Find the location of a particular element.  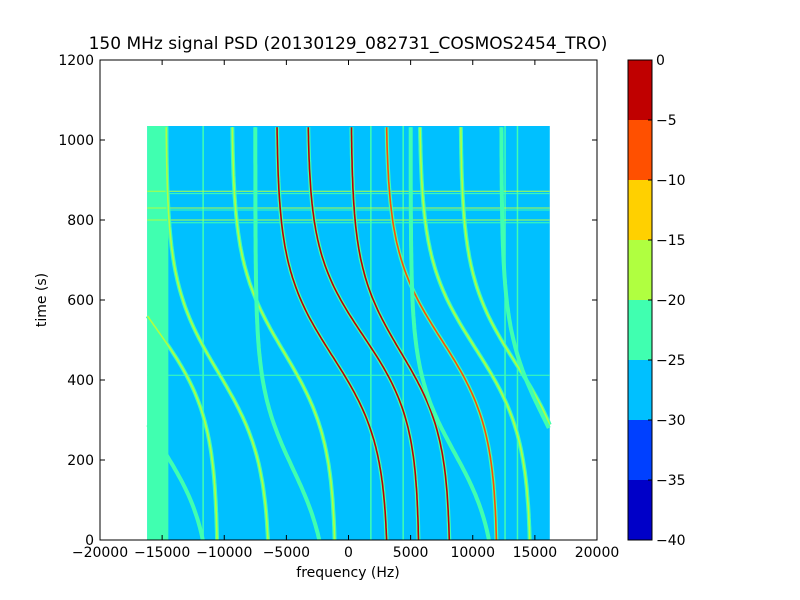

x-tick-label: 15000 is located at coordinates (535, 553).